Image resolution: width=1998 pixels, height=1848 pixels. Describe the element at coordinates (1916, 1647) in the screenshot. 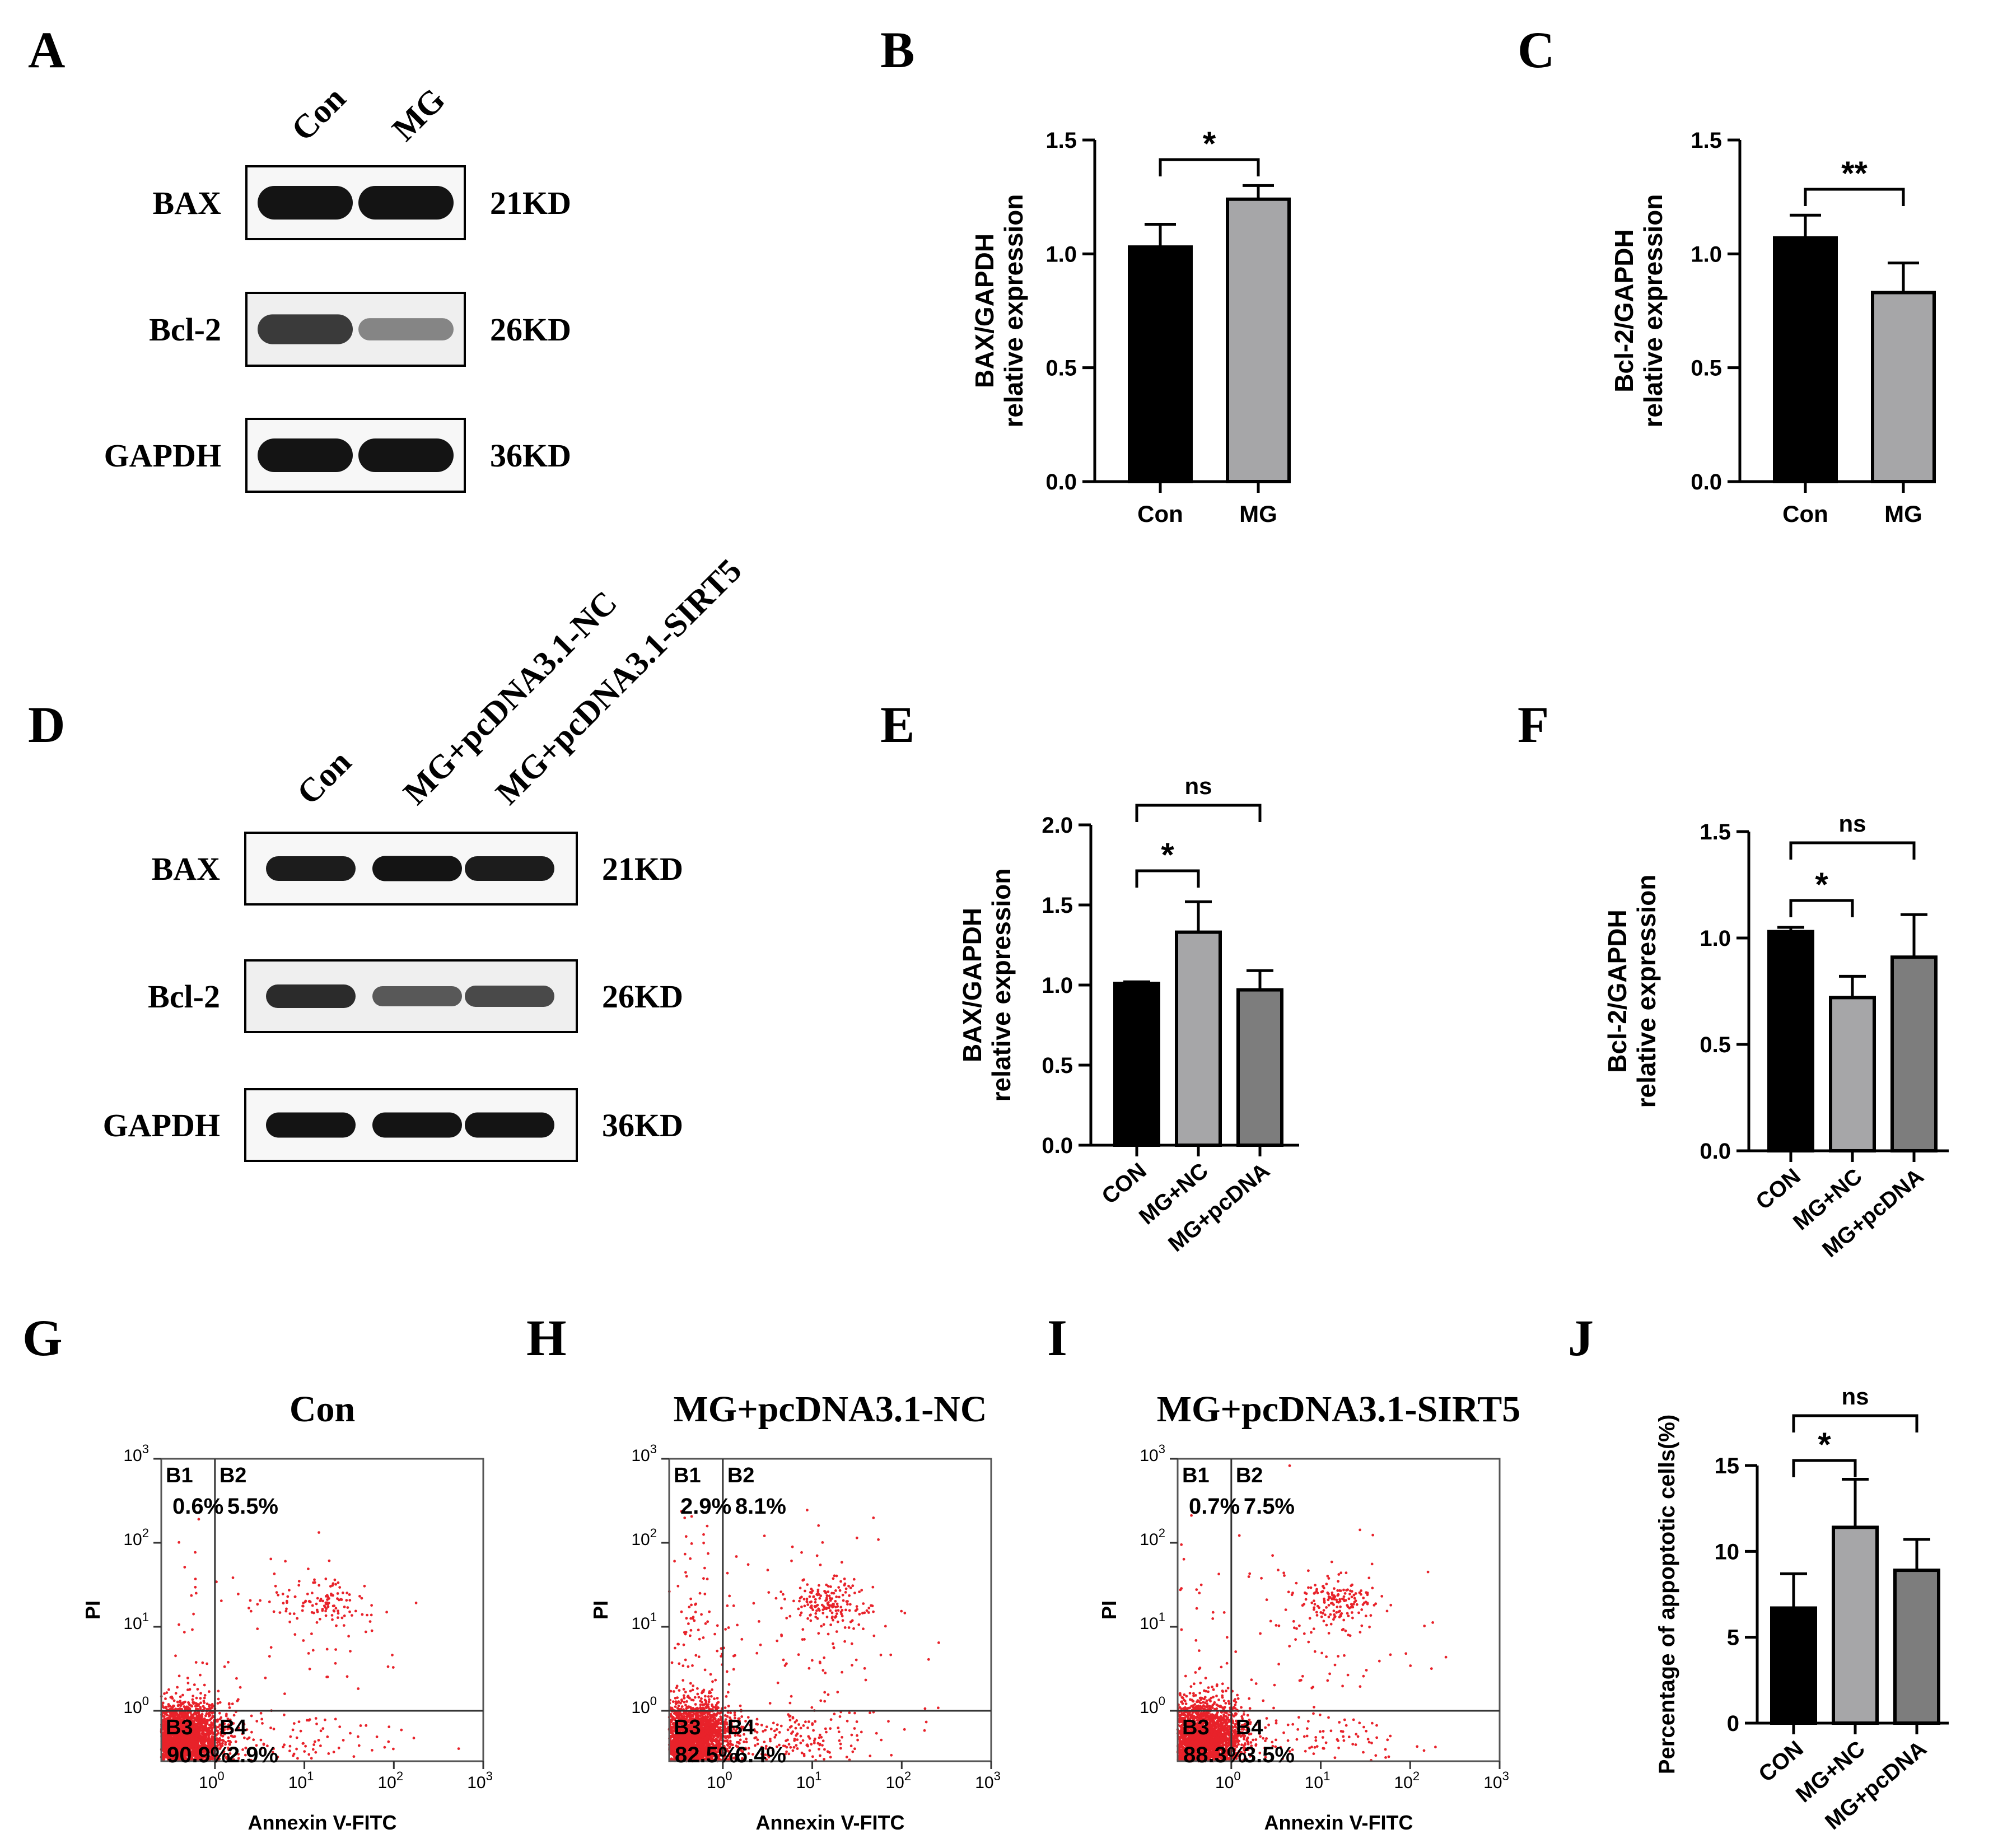

I see `bar` at that location.